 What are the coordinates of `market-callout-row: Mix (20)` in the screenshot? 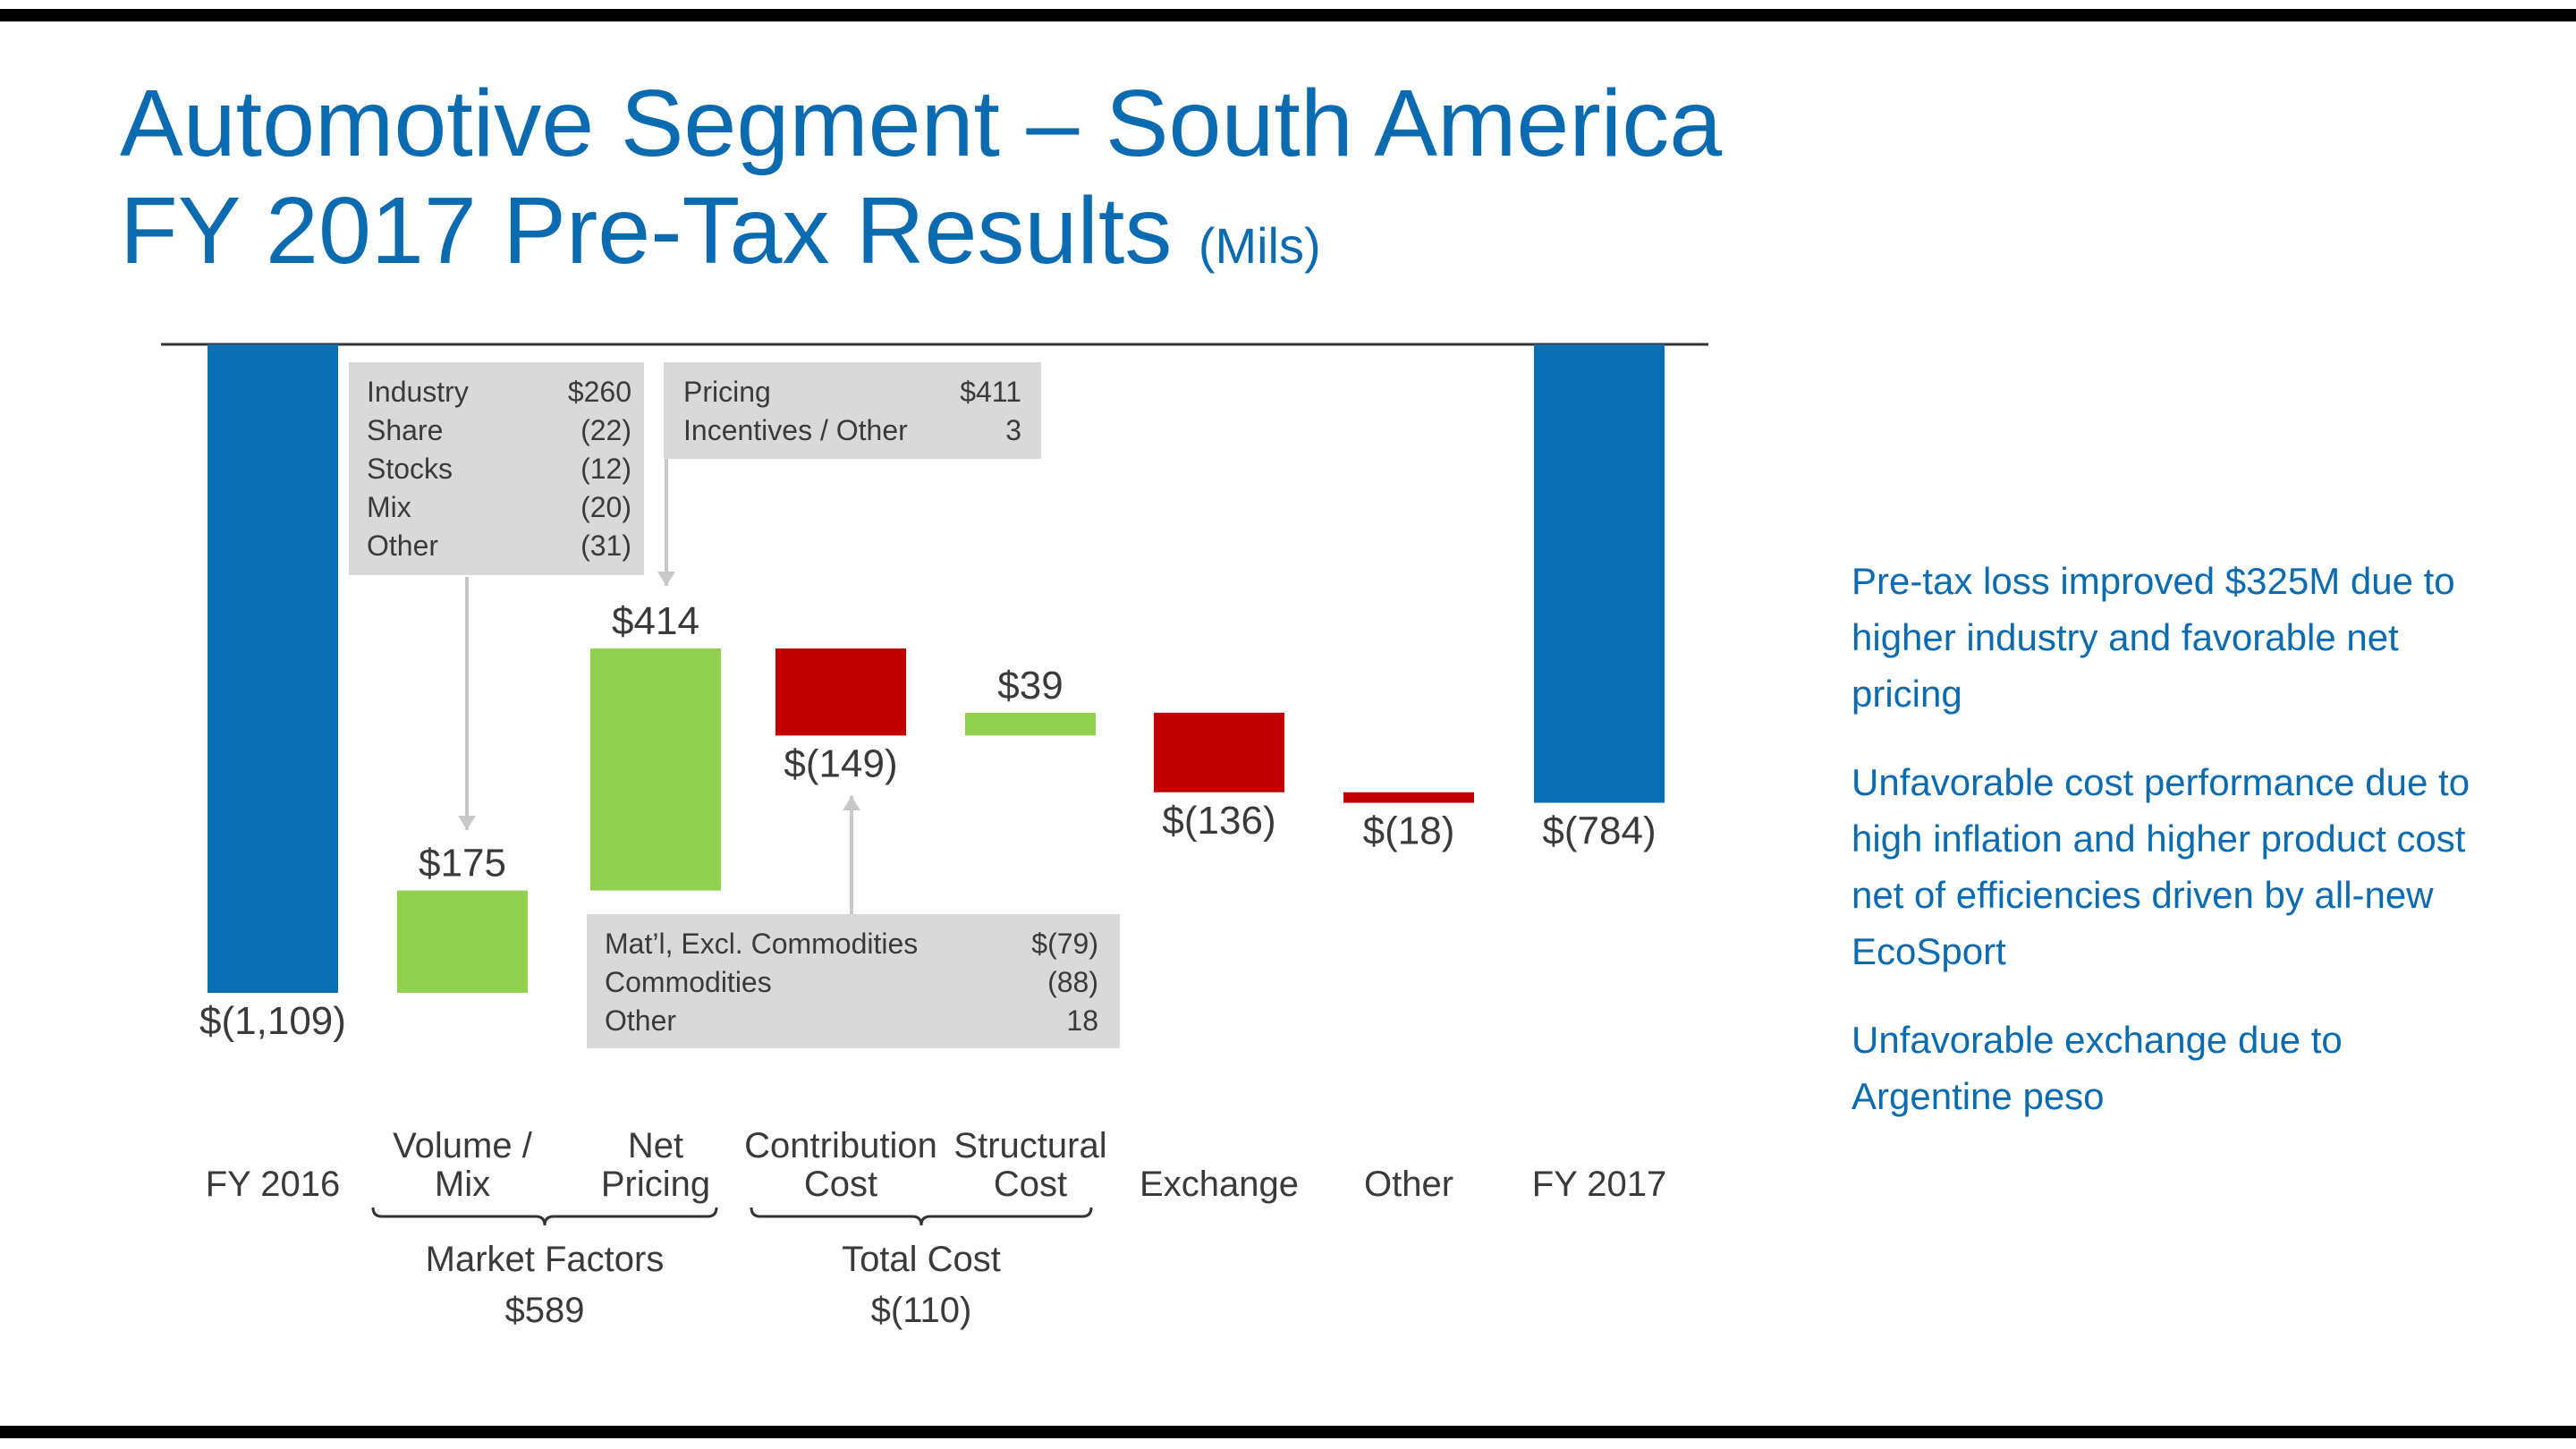 It's located at (499, 507).